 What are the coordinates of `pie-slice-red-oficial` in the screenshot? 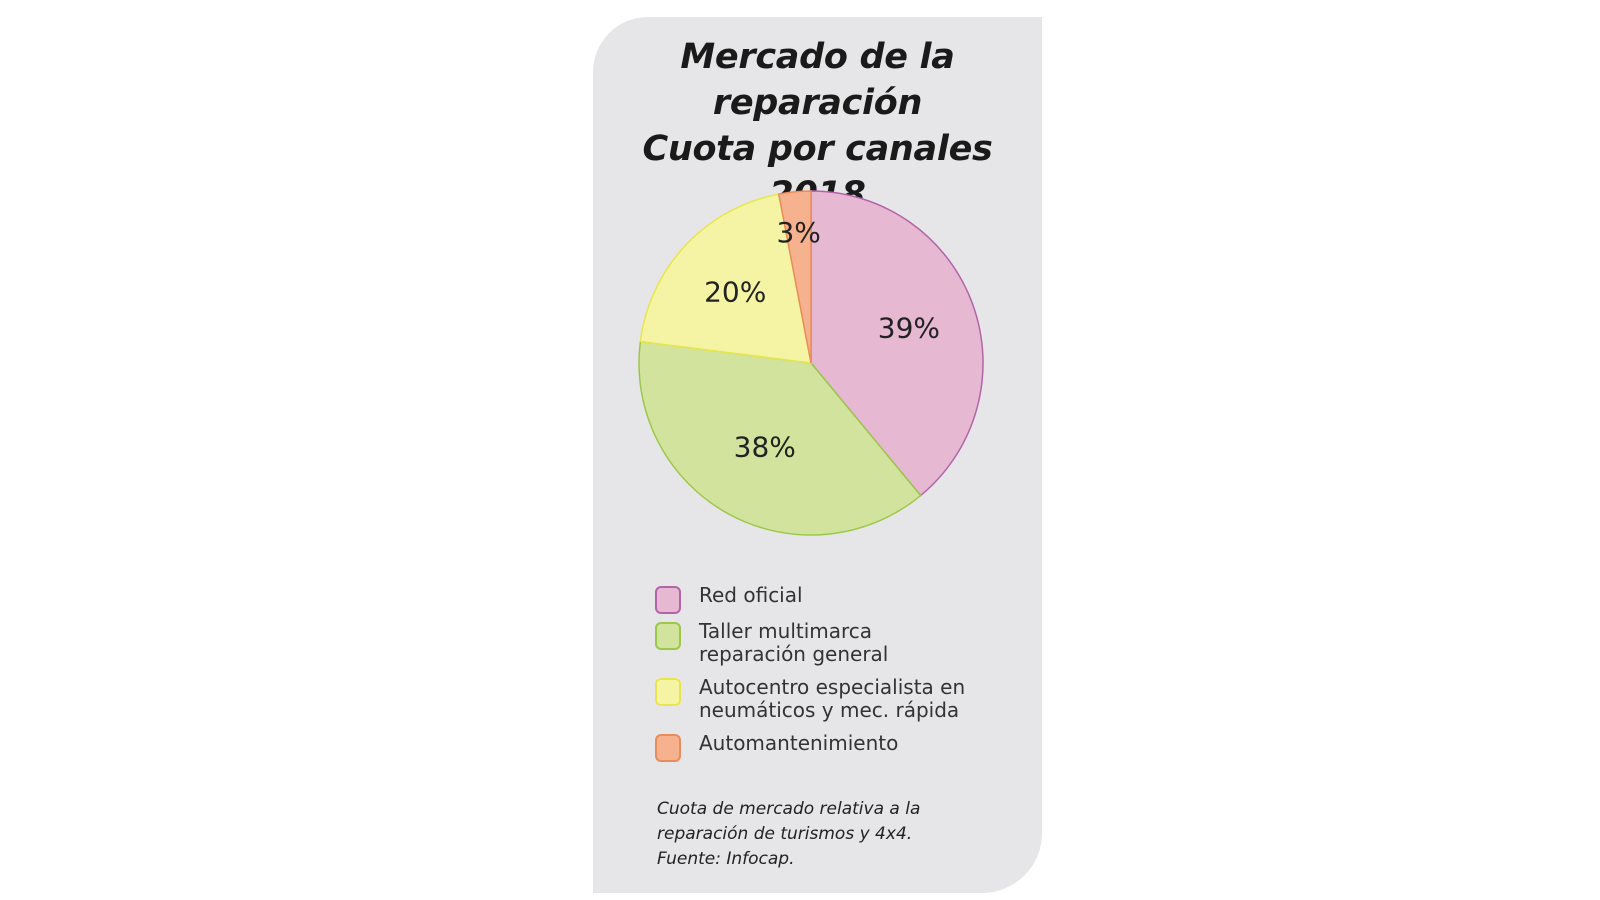 It's located at (897, 343).